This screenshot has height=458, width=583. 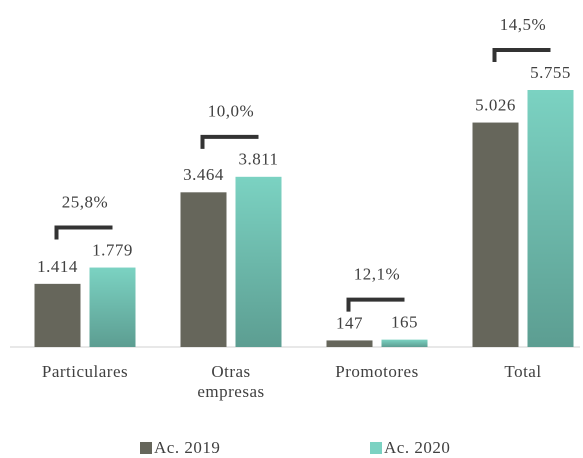 What do you see at coordinates (417, 447) in the screenshot?
I see `legend-label: Ac. 2020` at bounding box center [417, 447].